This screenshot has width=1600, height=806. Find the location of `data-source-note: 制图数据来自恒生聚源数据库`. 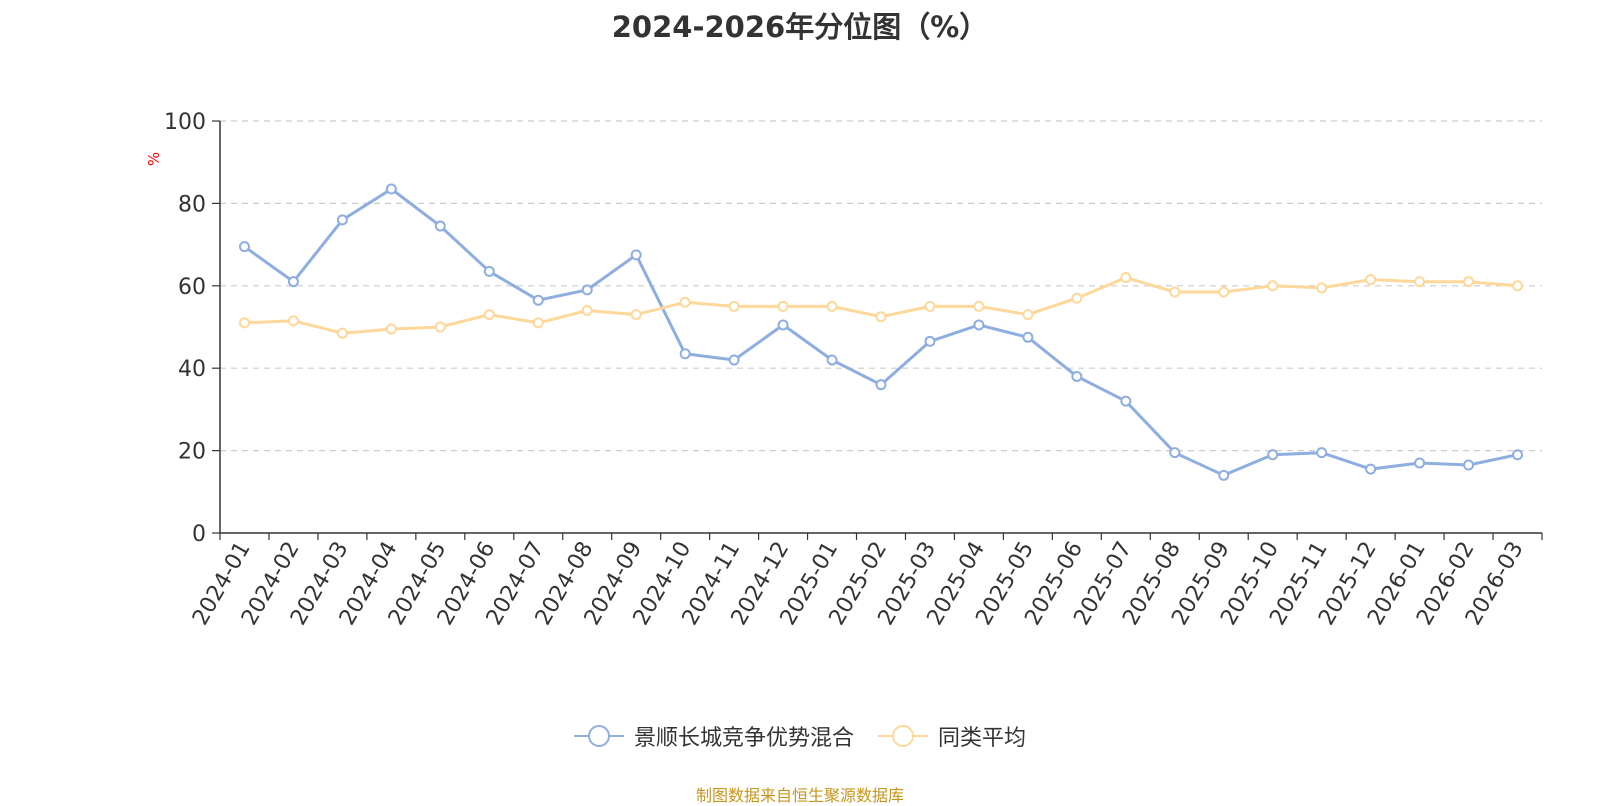

data-source-note: 制图数据来自恒生聚源数据库 is located at coordinates (799, 795).